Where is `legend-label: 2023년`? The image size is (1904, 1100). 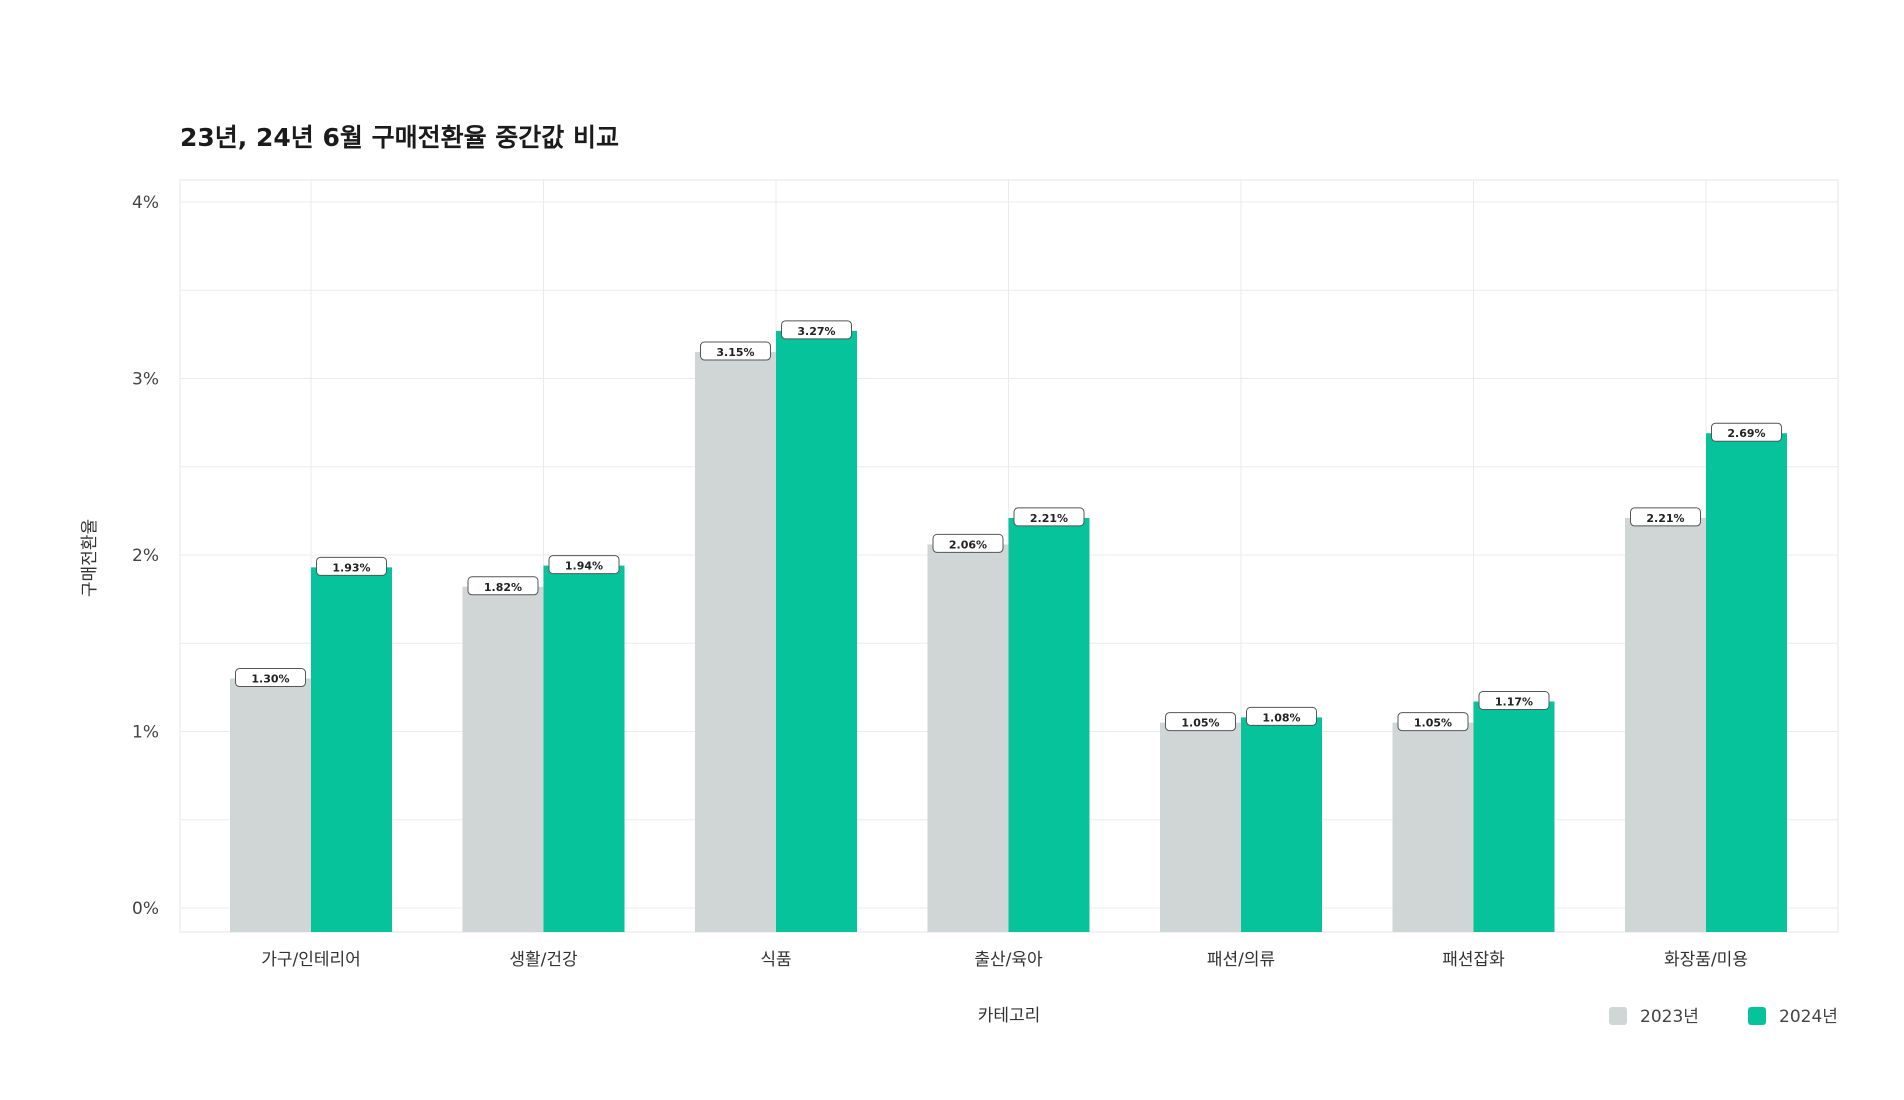 legend-label: 2023년 is located at coordinates (1669, 1017).